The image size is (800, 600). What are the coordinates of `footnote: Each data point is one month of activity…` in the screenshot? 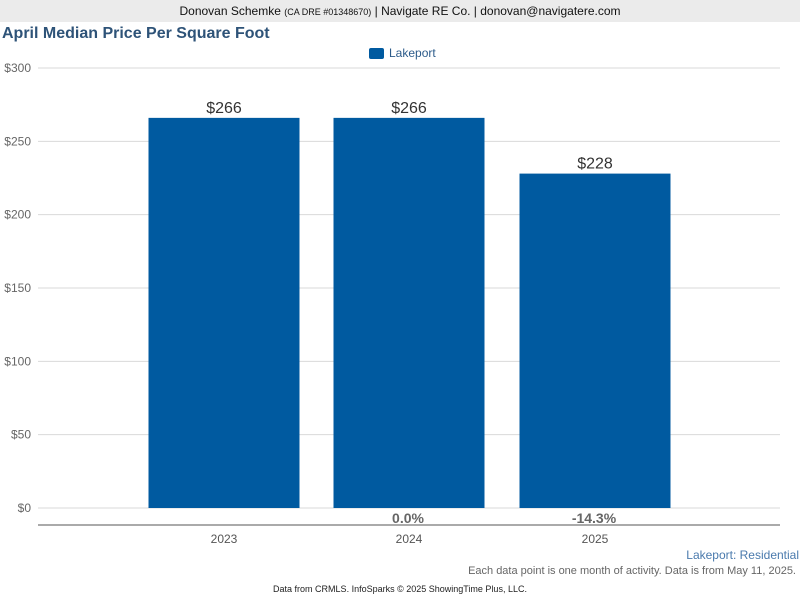 It's located at (632, 571).